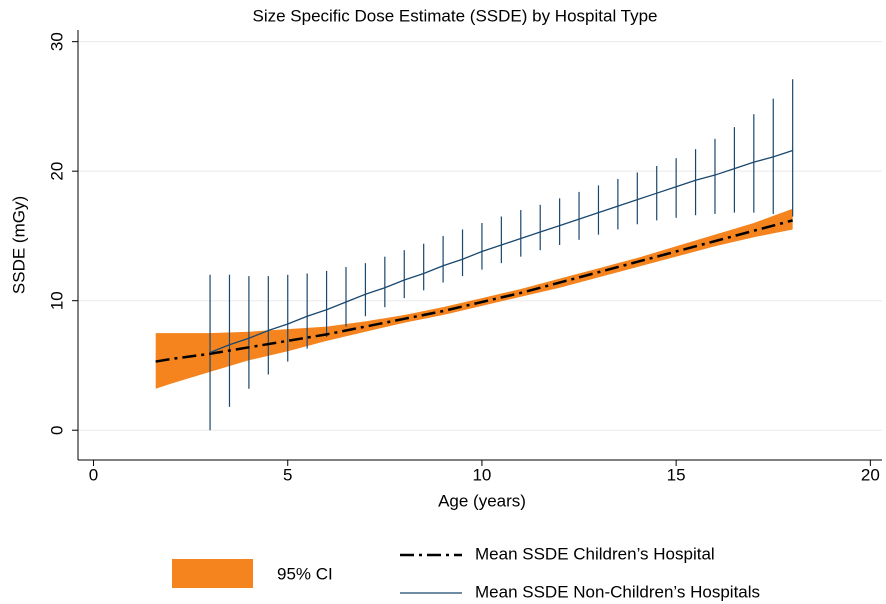  What do you see at coordinates (56, 300) in the screenshot?
I see `y-tick-label: 10` at bounding box center [56, 300].